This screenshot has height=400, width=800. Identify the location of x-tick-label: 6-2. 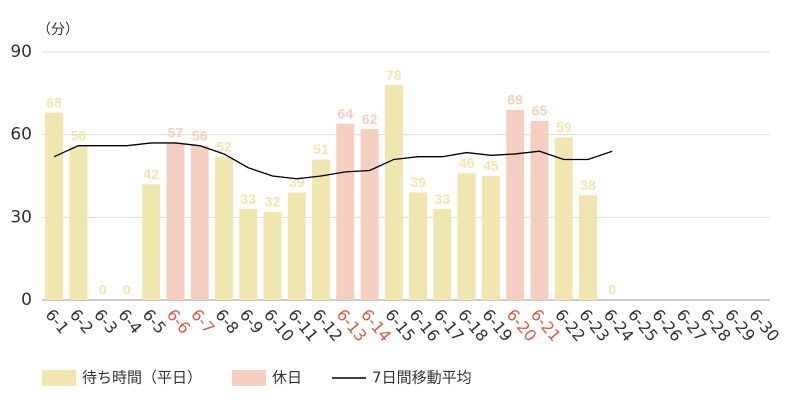
(81, 321).